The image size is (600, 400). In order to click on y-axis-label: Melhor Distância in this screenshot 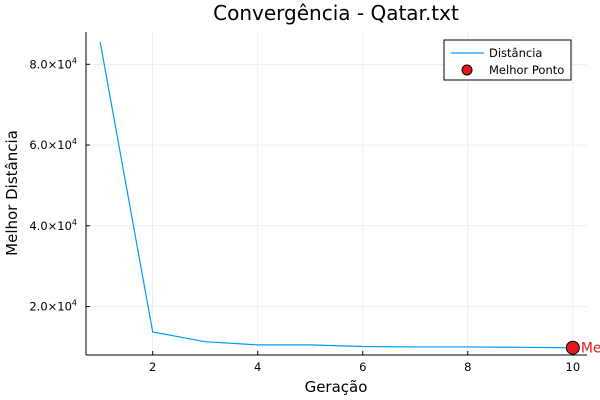, I will do `click(12, 193)`.